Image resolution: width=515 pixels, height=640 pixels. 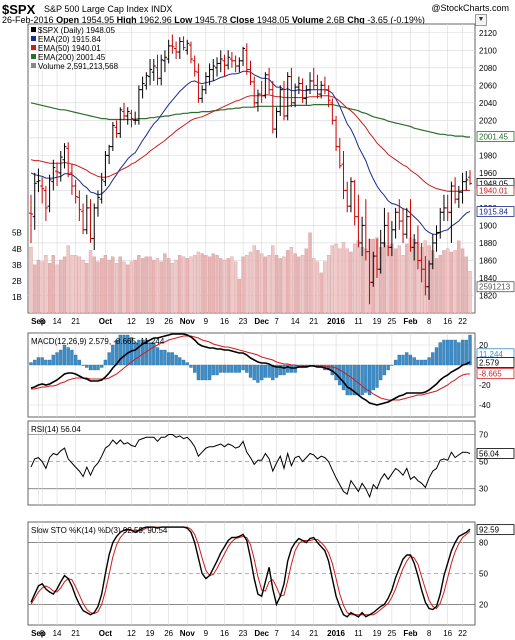 I want to click on triangle-down-icon: ▼, so click(x=481, y=20).